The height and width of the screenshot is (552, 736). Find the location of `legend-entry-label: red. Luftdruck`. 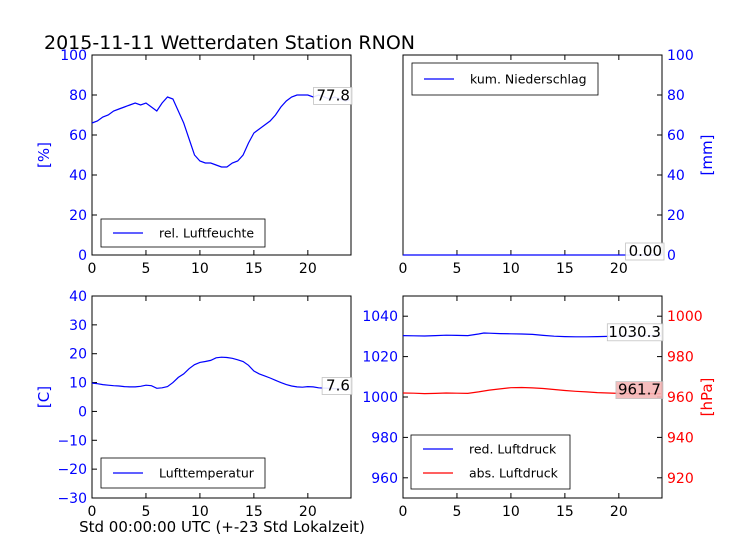

legend-entry-label: red. Luftdruck is located at coordinates (513, 449).